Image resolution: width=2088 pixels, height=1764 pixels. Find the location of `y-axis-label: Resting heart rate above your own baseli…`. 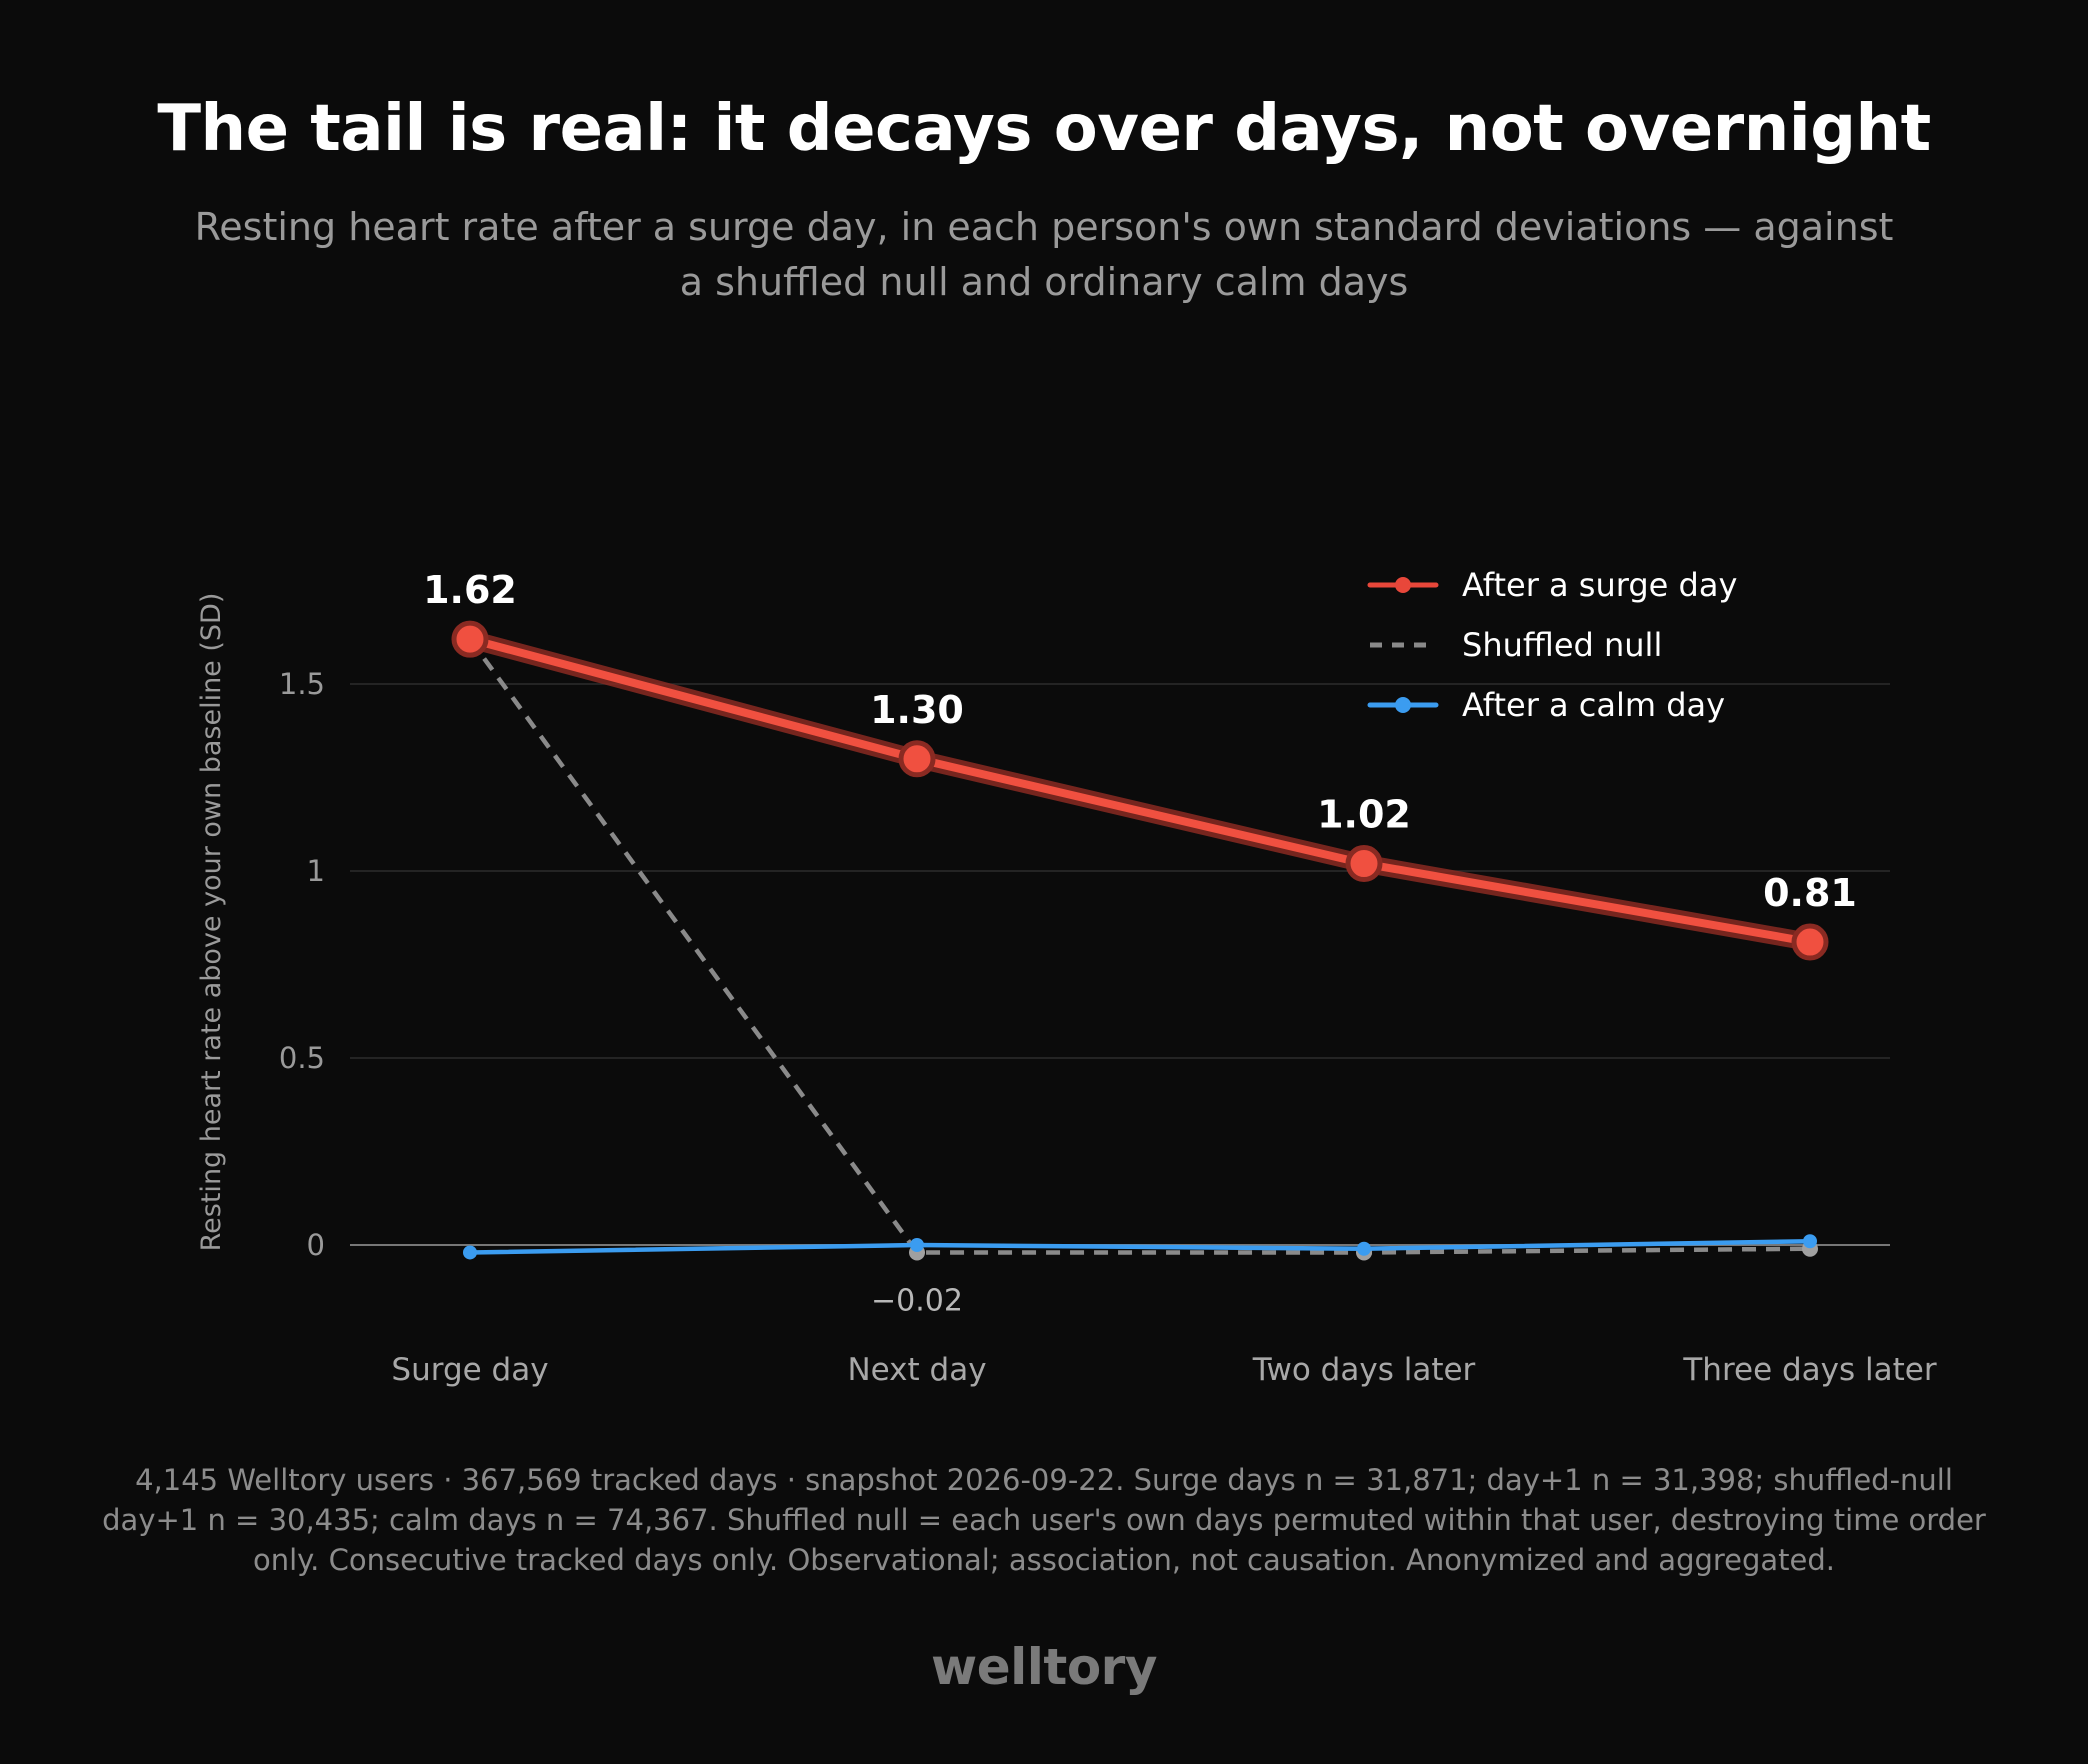

y-axis-label: Resting heart rate above your own baseli… is located at coordinates (211, 922).